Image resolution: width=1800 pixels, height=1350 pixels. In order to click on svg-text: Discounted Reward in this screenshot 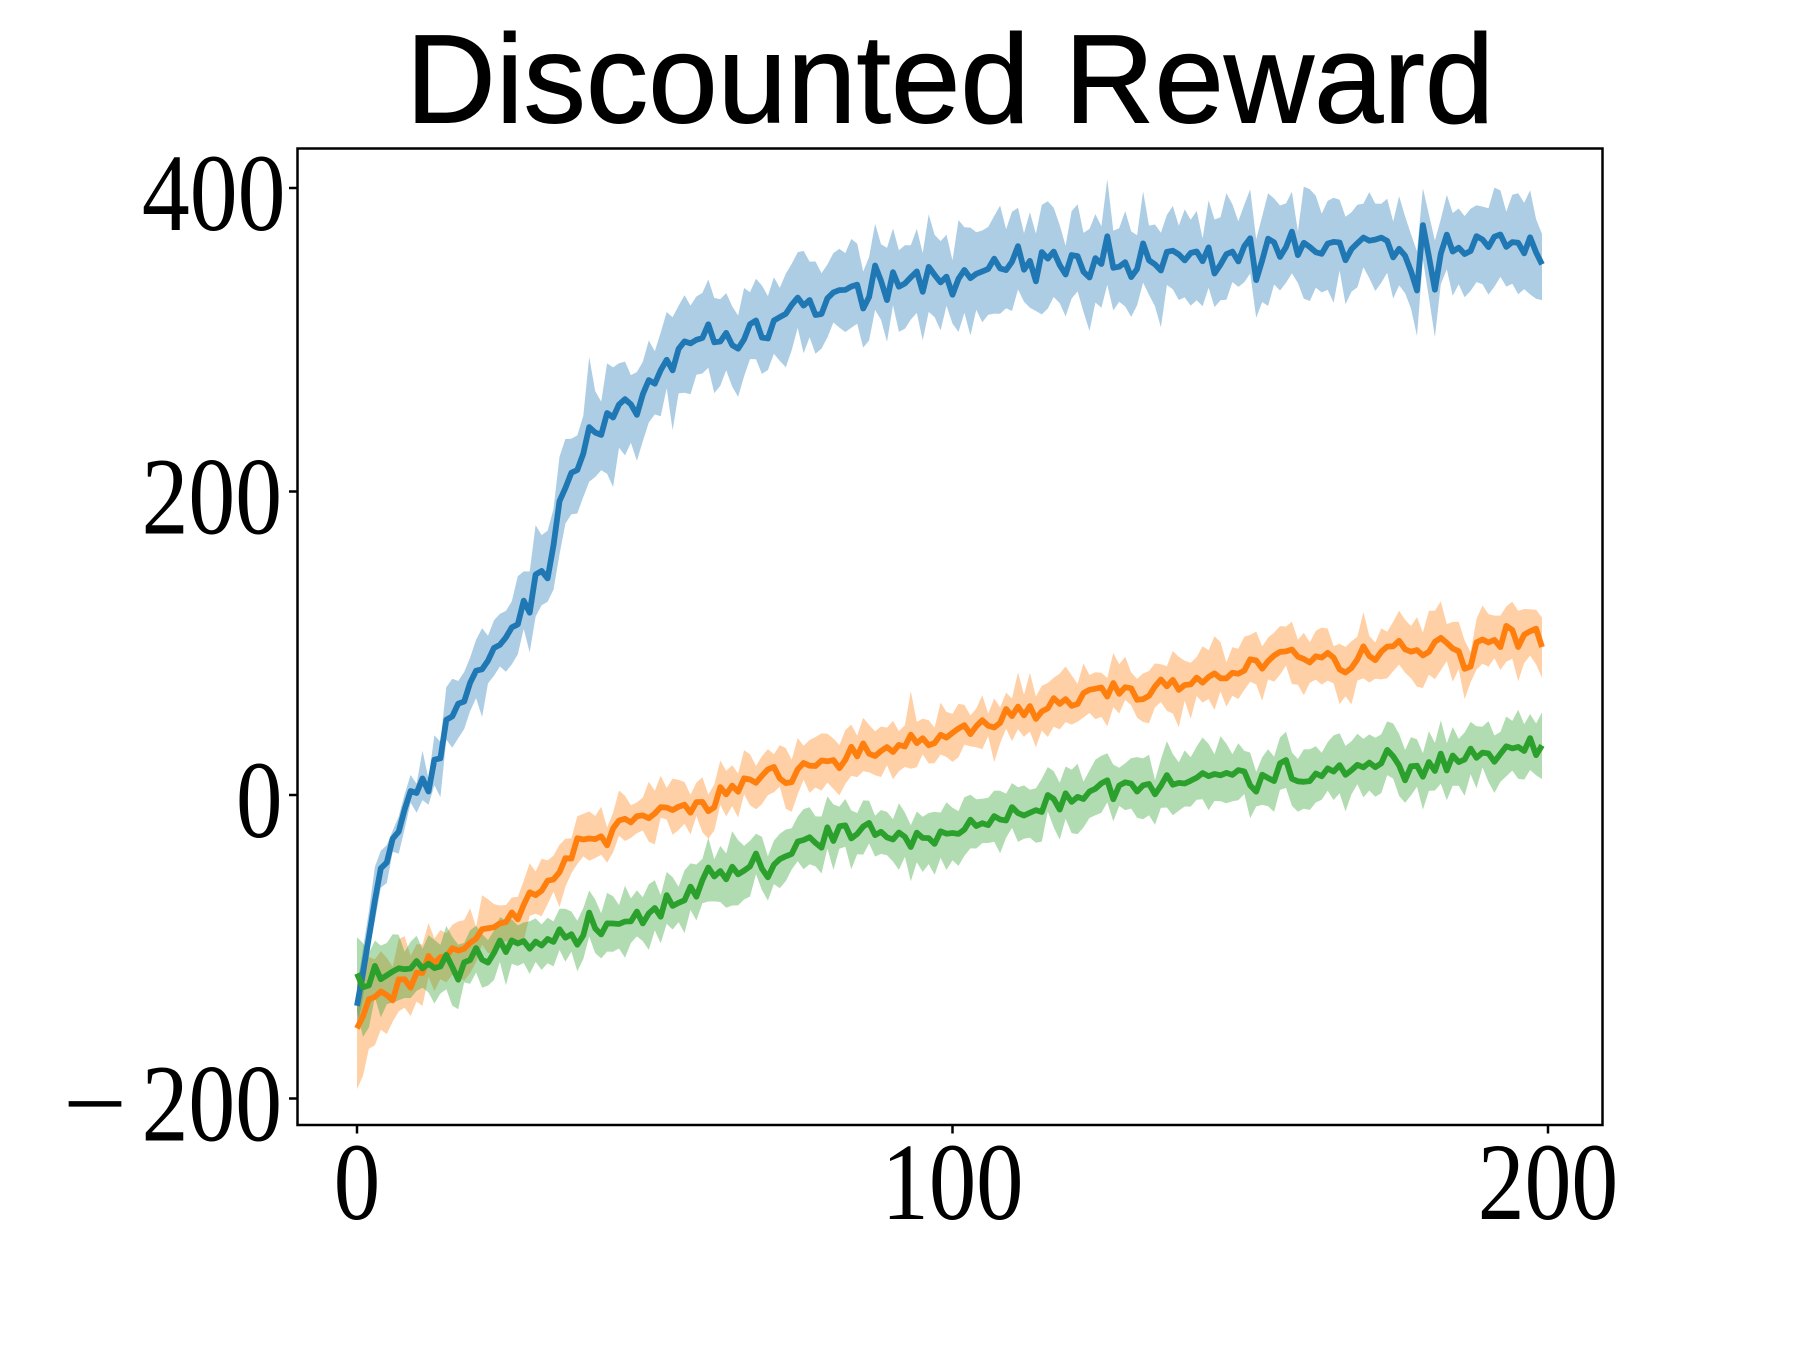, I will do `click(950, 79)`.